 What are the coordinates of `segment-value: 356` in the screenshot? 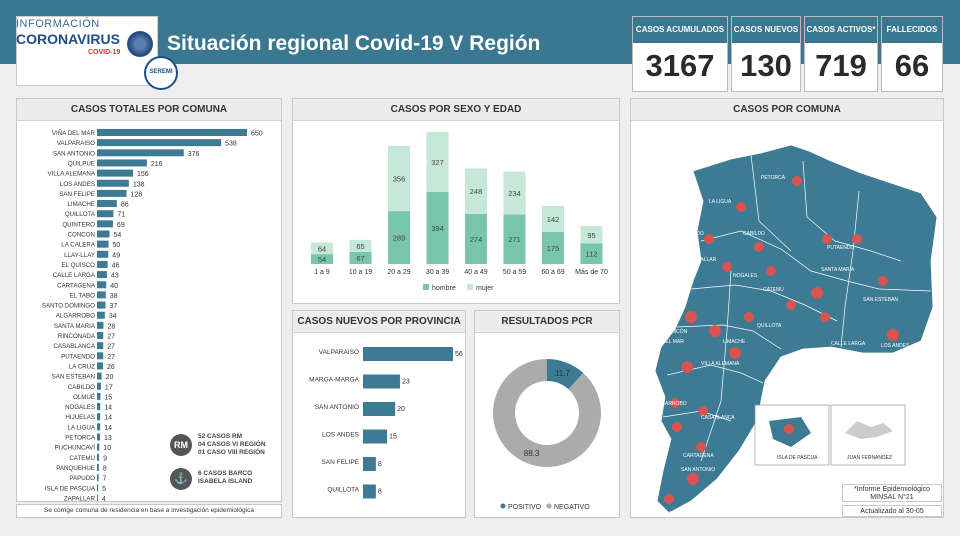 It's located at (399, 179).